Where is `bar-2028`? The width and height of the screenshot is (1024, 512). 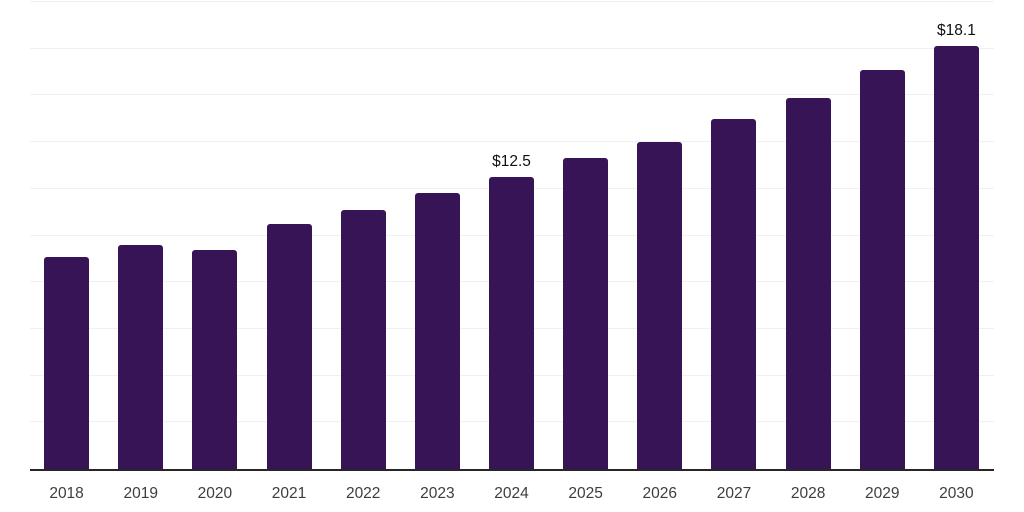
bar-2028 is located at coordinates (808, 283).